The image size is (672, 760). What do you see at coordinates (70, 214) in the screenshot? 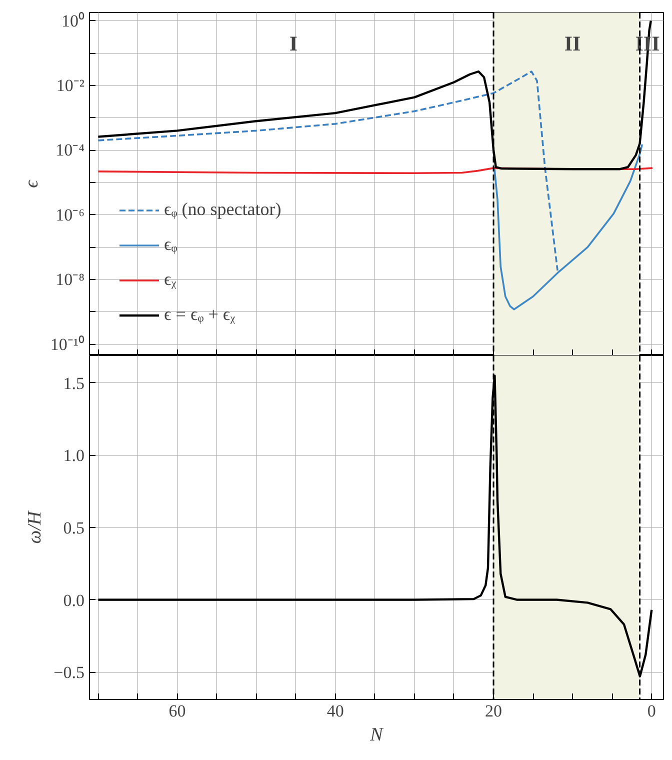
I see `y-tick-label: 10⁻⁶` at bounding box center [70, 214].